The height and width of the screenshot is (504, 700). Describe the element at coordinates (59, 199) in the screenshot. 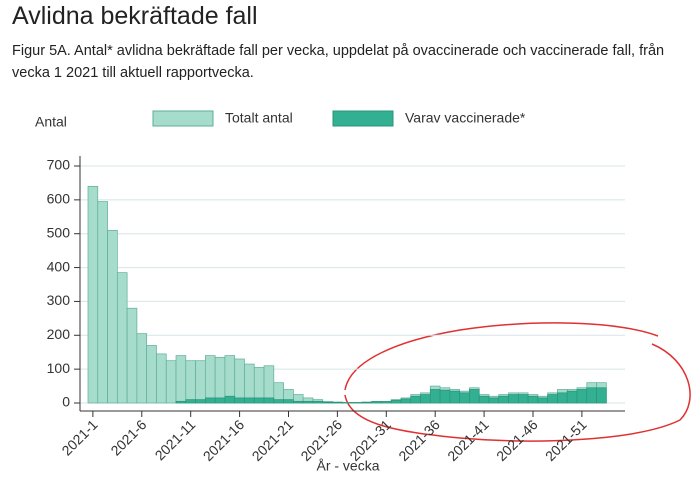

I see `y-tick-label: 600` at that location.